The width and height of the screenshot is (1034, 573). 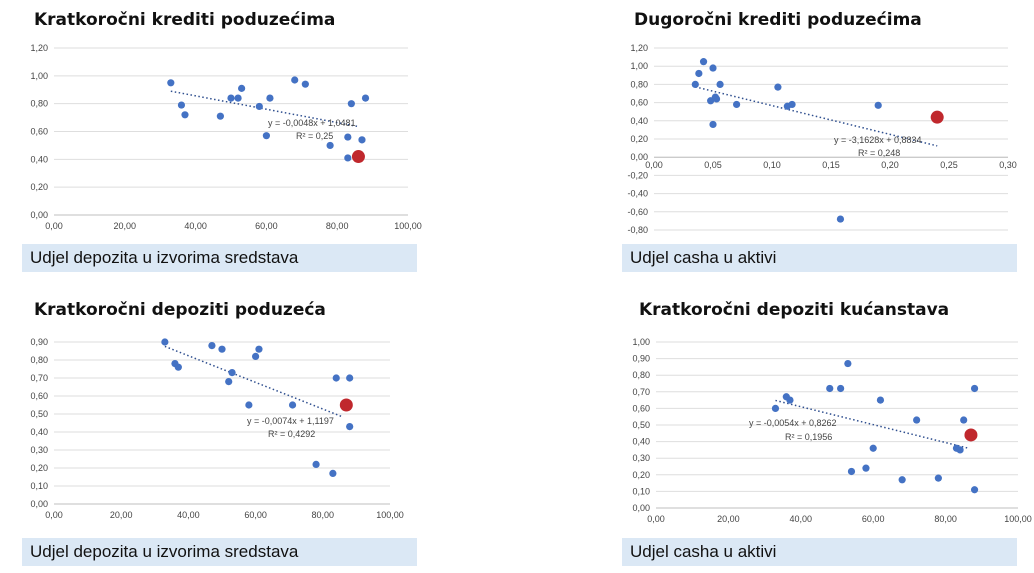 What do you see at coordinates (323, 515) in the screenshot?
I see `x-tick-label: 80,00` at bounding box center [323, 515].